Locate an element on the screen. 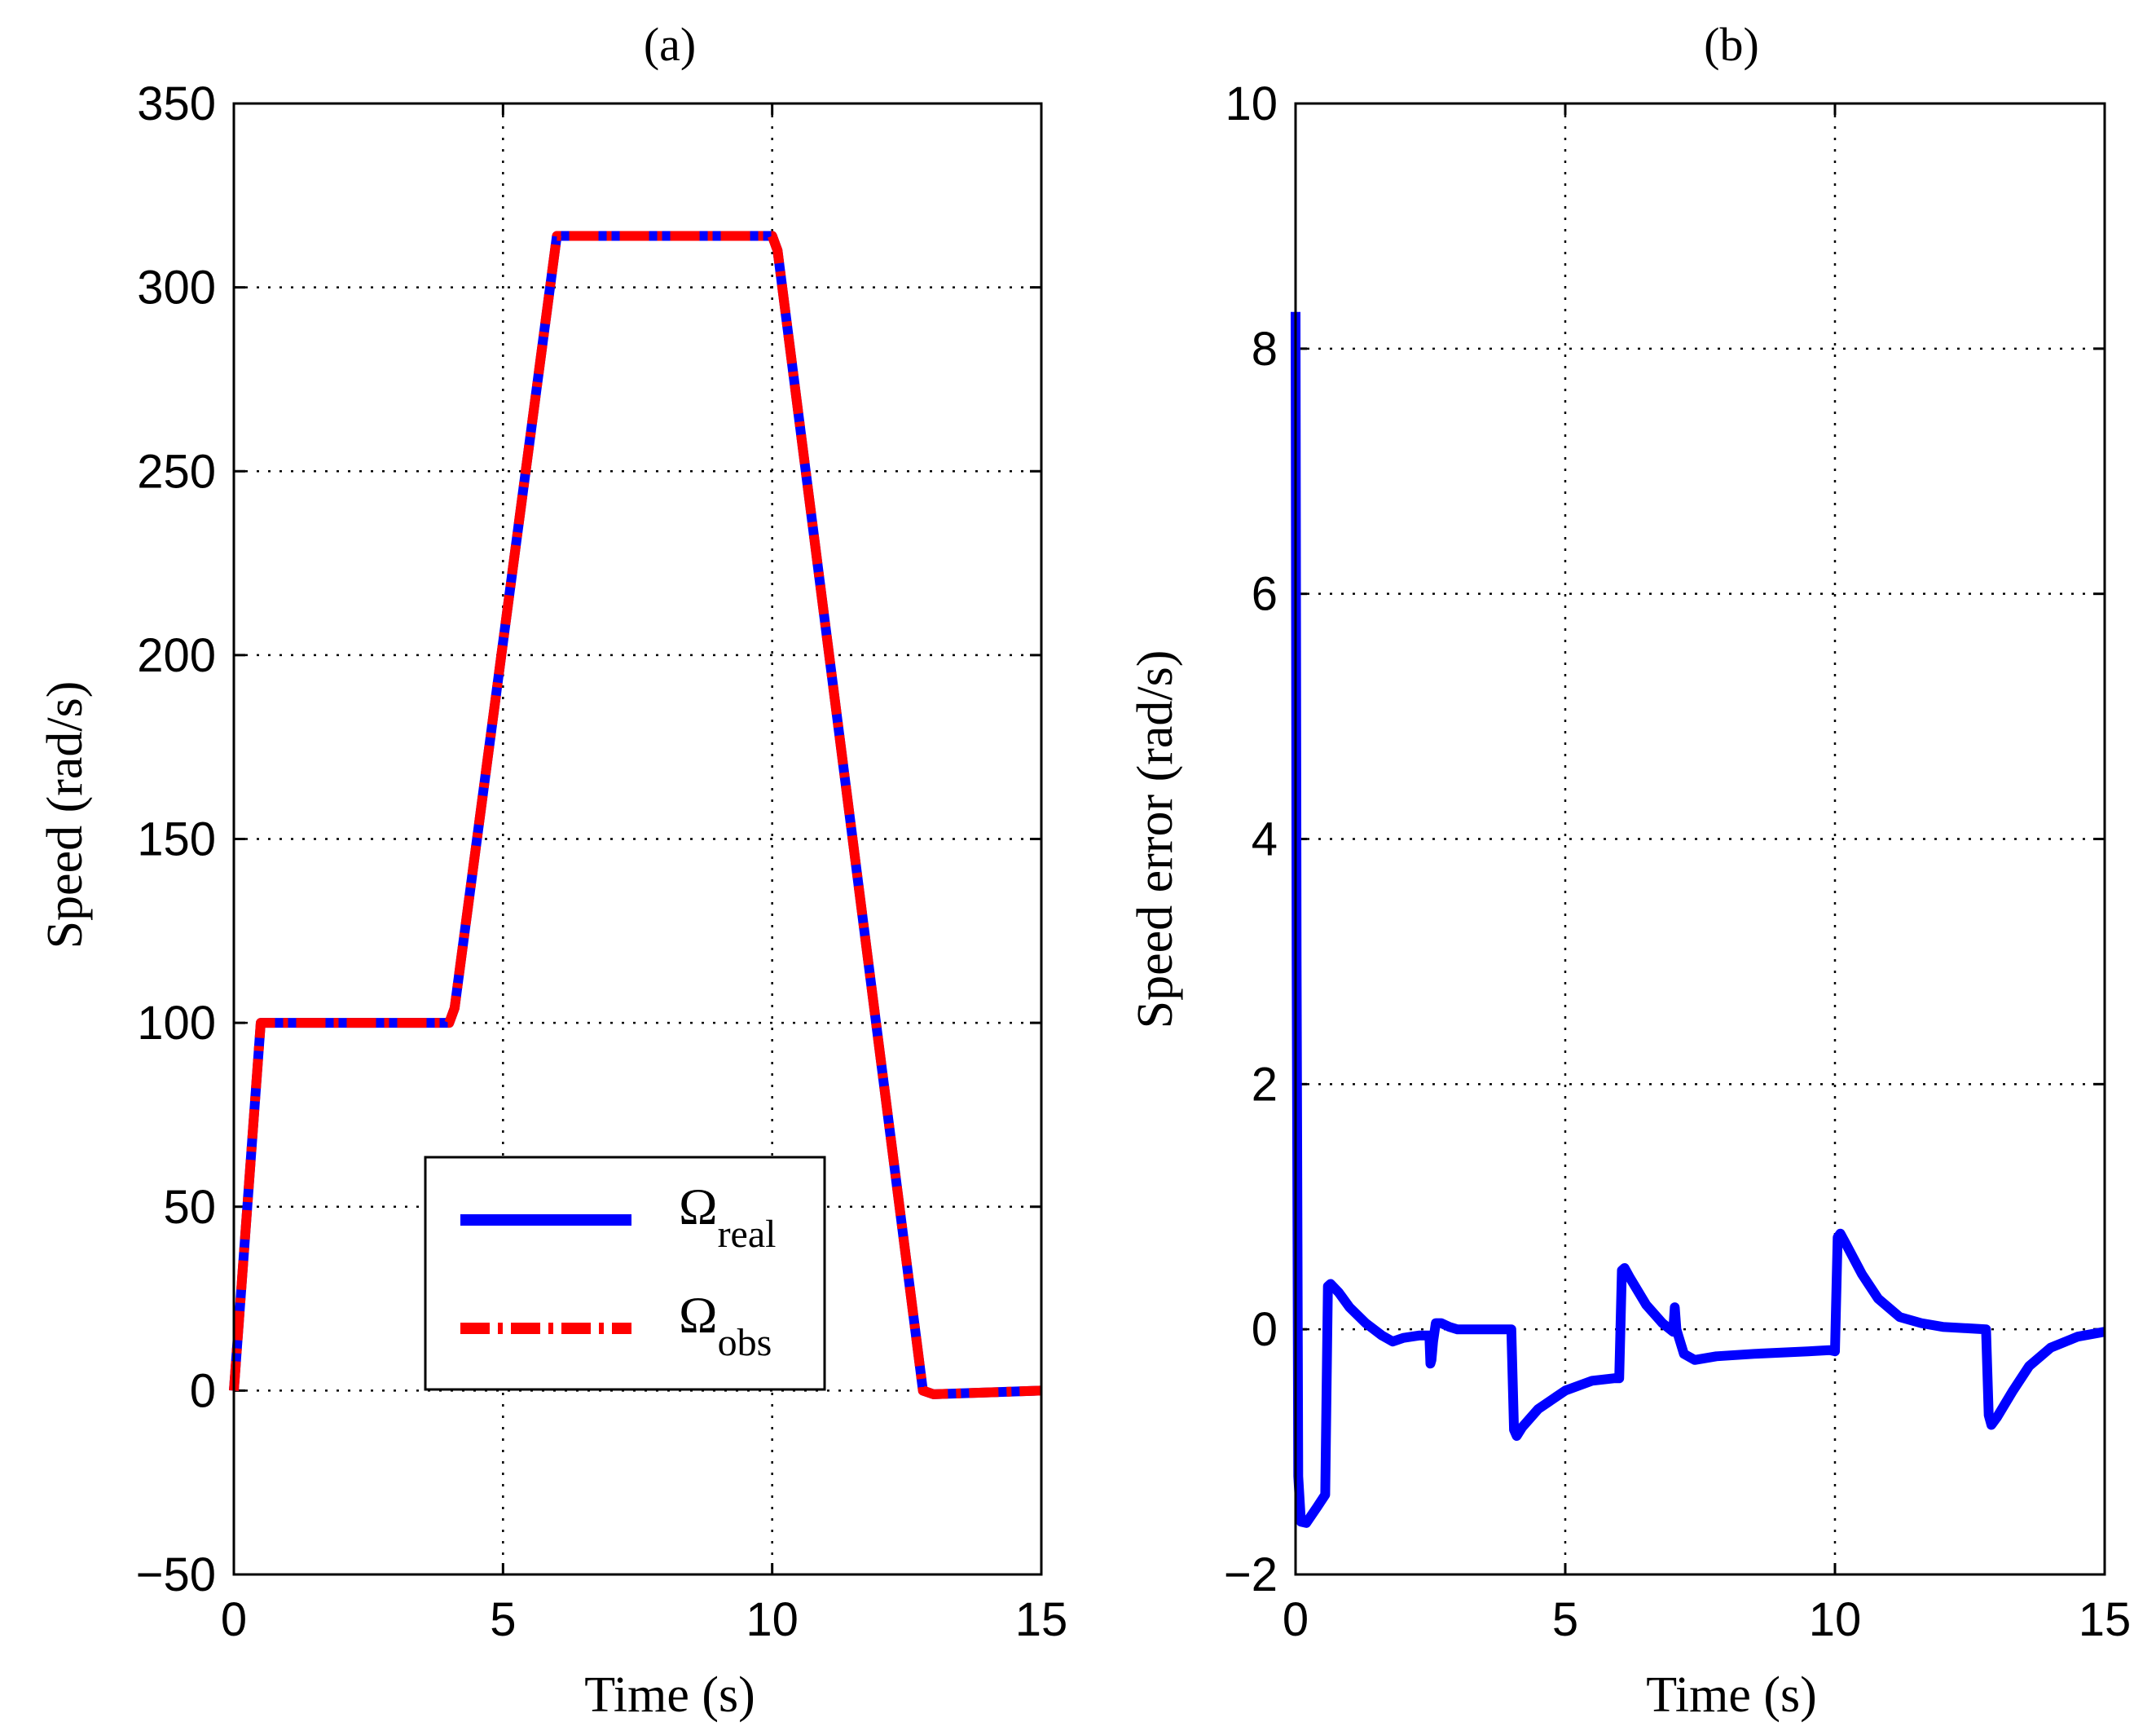 The width and height of the screenshot is (2156, 1735). panel-a-xtick-label: 0 is located at coordinates (234, 1619).